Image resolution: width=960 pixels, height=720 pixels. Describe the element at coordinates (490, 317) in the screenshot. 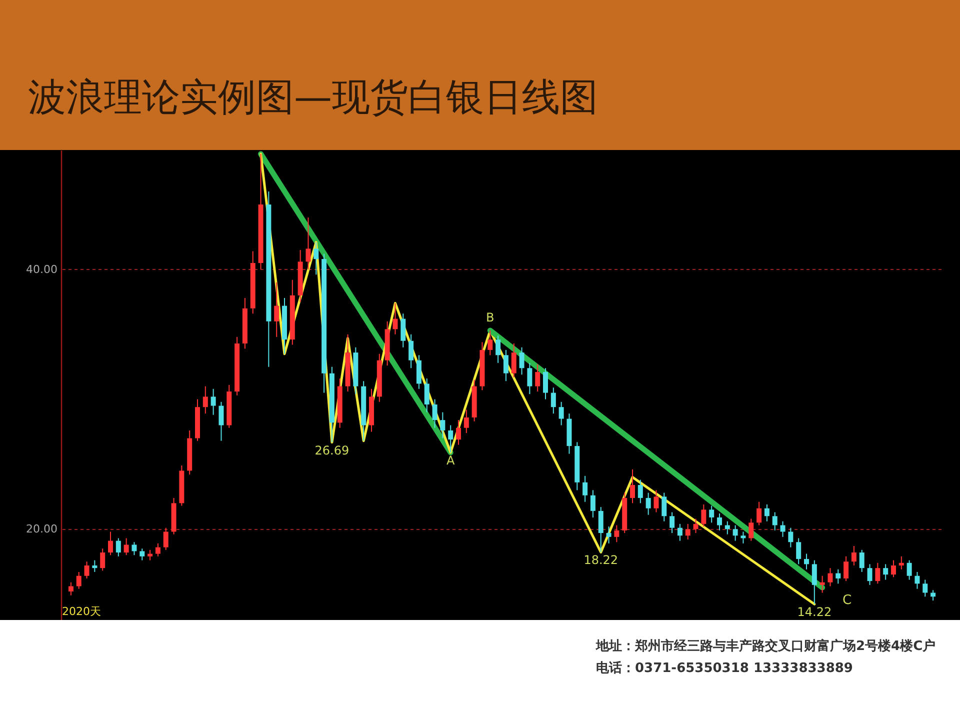

I see `annotation: B` at that location.